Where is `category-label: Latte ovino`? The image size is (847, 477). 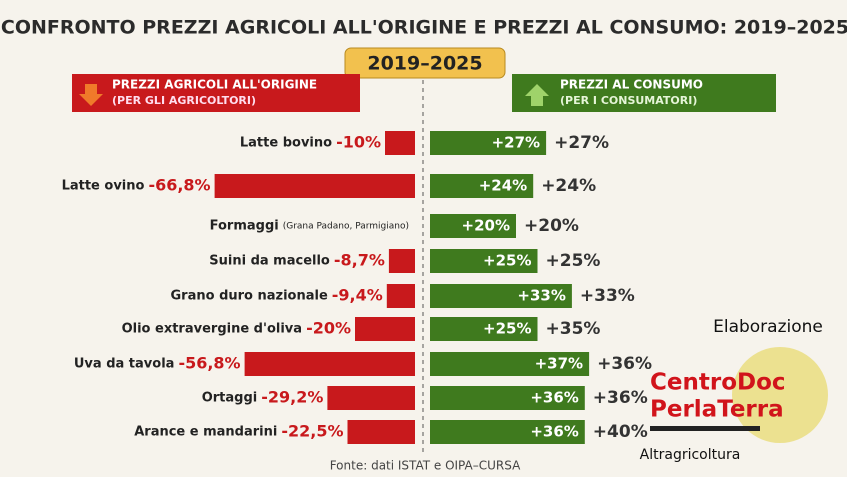 category-label: Latte ovino is located at coordinates (103, 186).